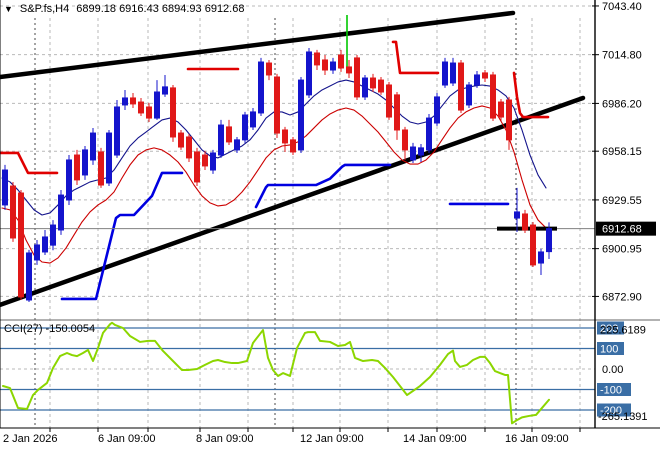 This screenshot has width=660, height=450. I want to click on price-axis-label: 6929.55, so click(622, 201).